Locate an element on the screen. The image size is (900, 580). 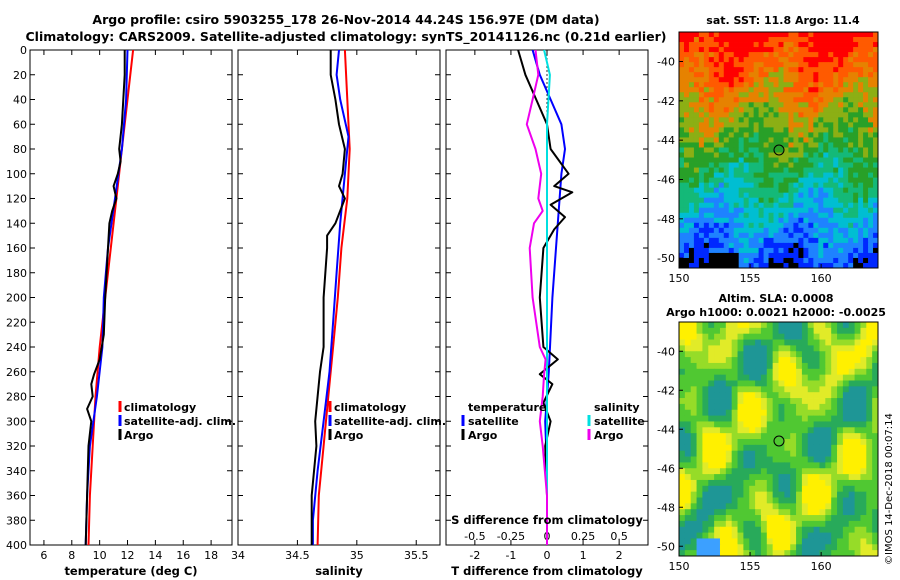
sla-map-frame is located at coordinates (778, 439).